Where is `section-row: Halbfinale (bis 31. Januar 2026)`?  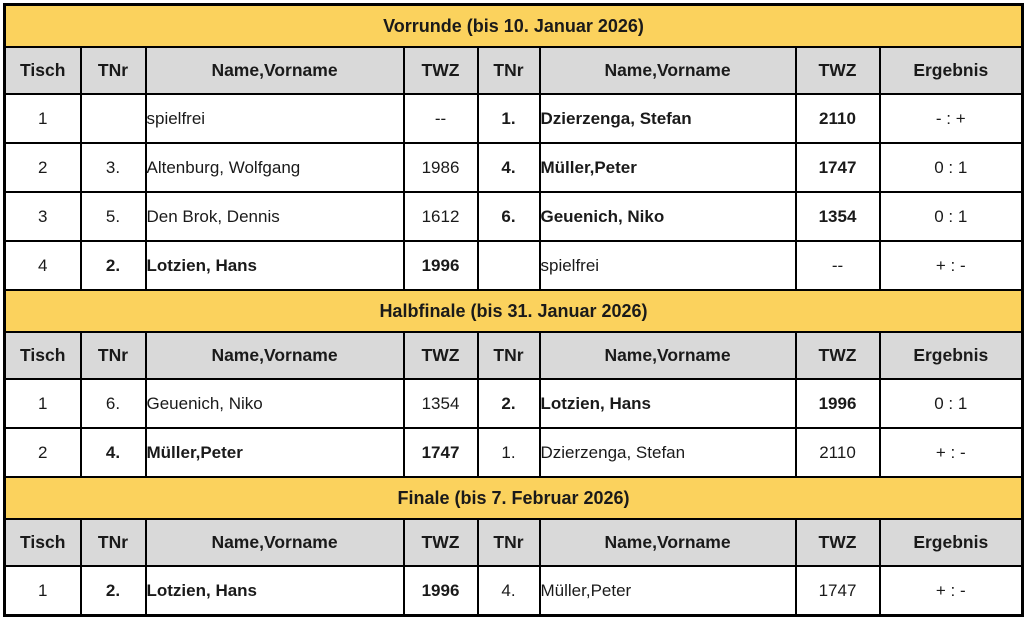
section-row: Halbfinale (bis 31. Januar 2026) is located at coordinates (513, 311).